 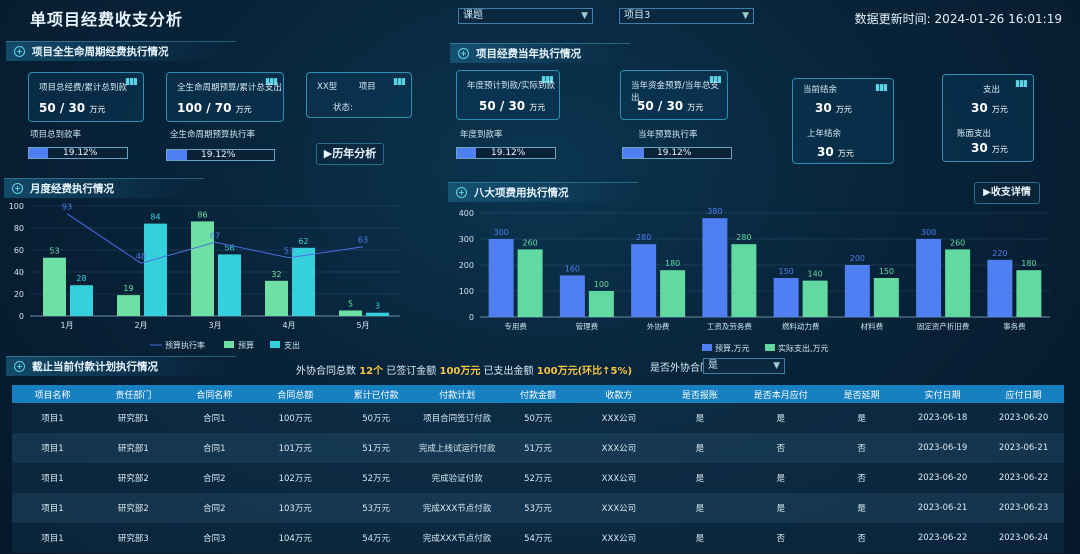 What do you see at coordinates (371, 371) in the screenshot?
I see `contract-count: 12个` at bounding box center [371, 371].